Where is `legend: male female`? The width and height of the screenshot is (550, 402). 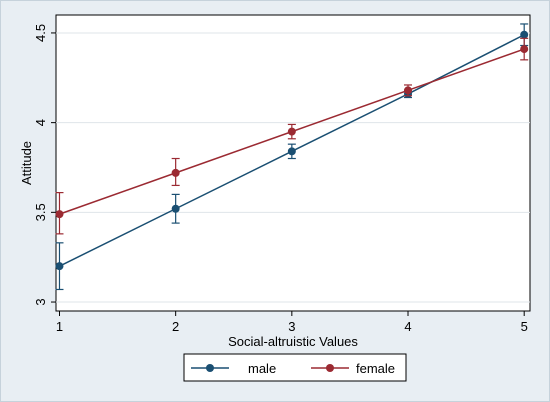
legend: male female is located at coordinates (295, 367).